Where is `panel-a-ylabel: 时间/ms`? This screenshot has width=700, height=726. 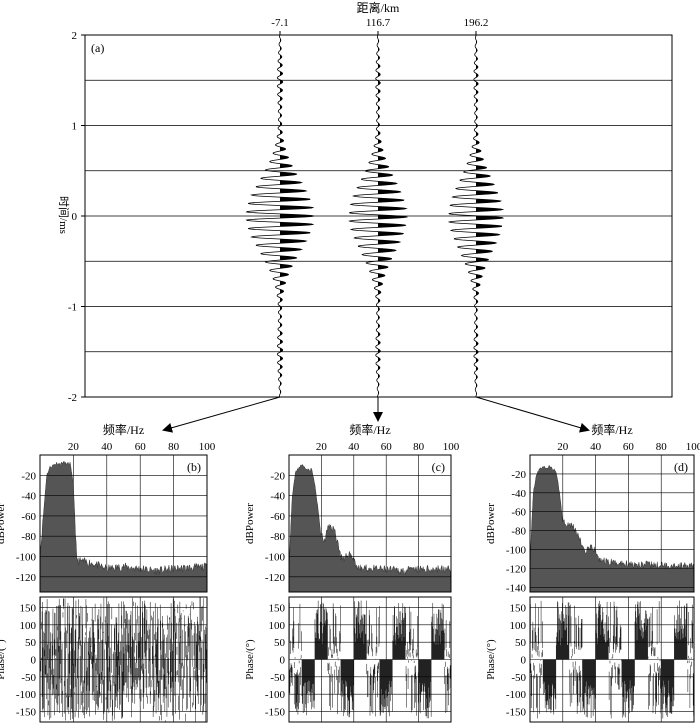 panel-a-ylabel: 时间/ms is located at coordinates (63, 215).